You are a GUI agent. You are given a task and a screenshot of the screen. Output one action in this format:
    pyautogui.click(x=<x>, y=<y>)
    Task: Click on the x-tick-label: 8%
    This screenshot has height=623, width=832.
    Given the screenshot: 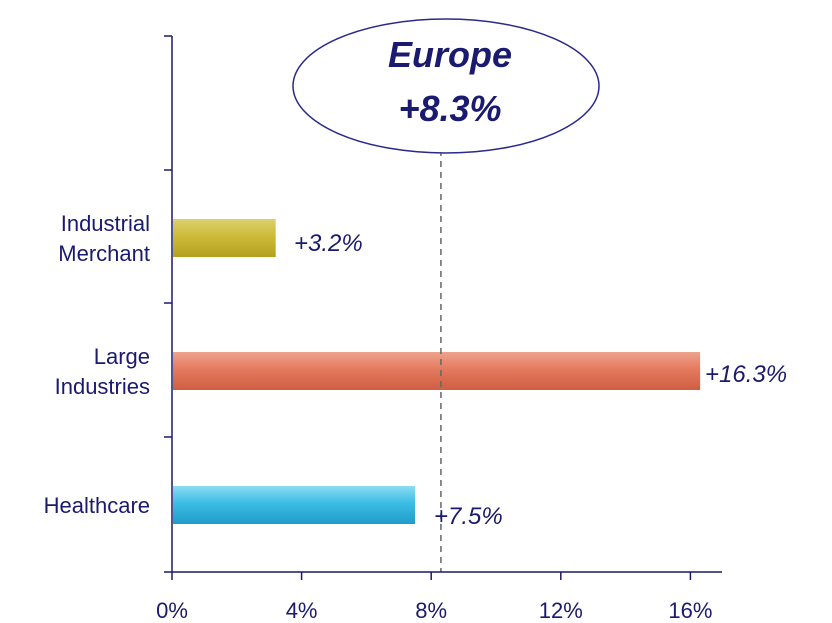 What is the action you would take?
    pyautogui.click(x=431, y=610)
    